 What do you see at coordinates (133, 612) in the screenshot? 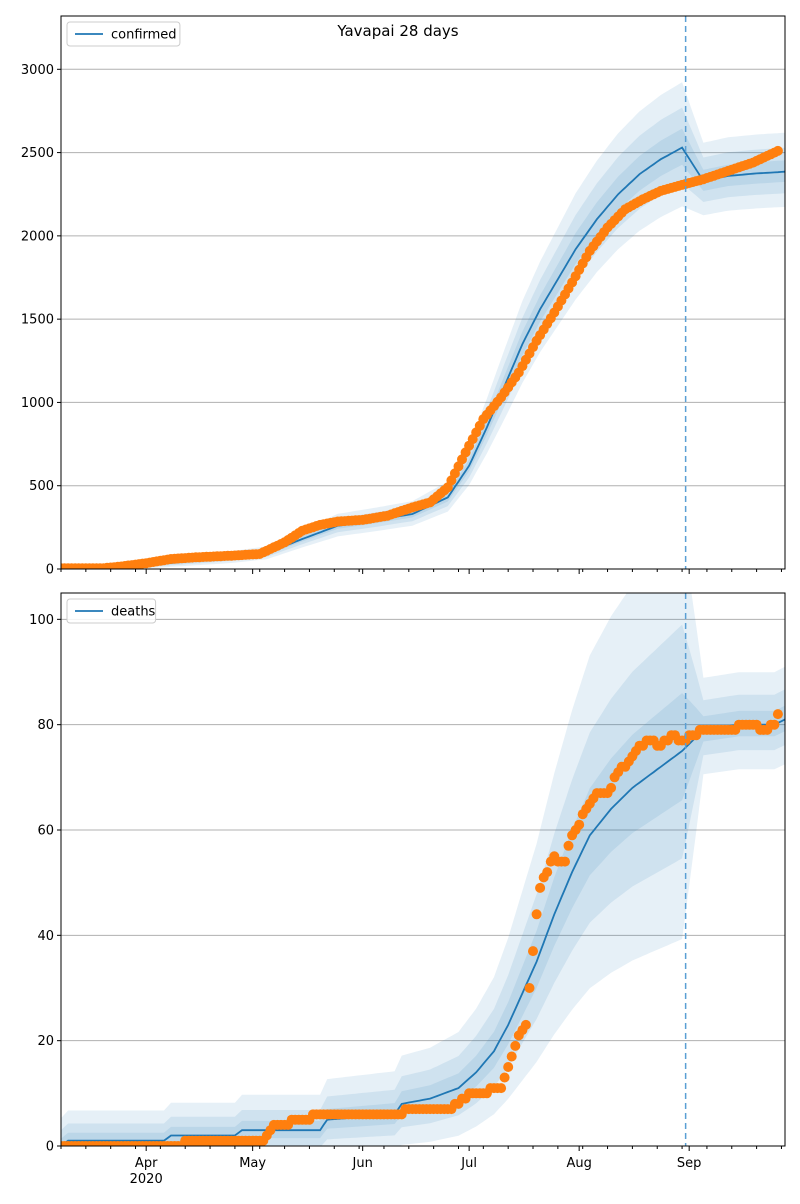
I see `legend-label: deaths` at bounding box center [133, 612].